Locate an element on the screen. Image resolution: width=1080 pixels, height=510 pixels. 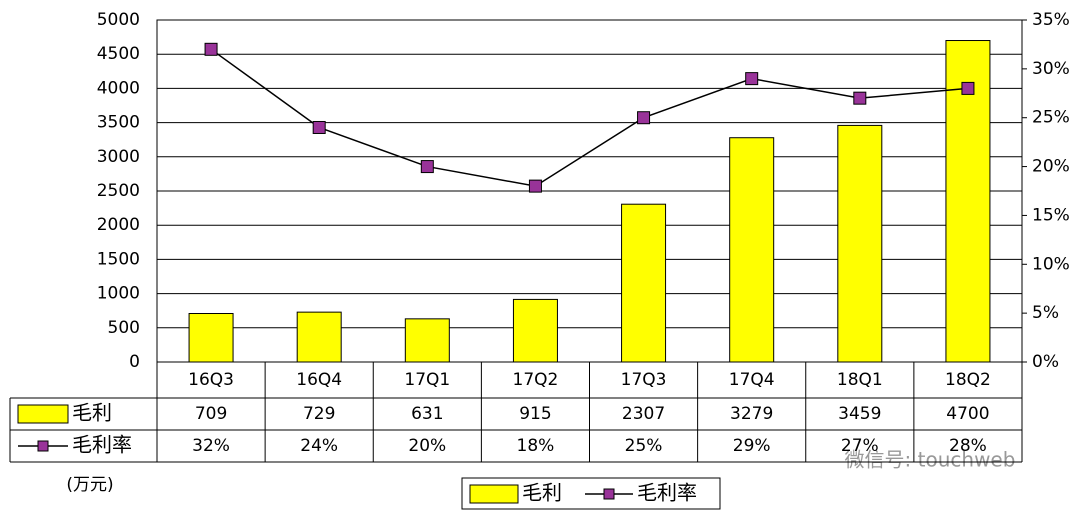
y-tick-label: 0 is located at coordinates (134, 362).